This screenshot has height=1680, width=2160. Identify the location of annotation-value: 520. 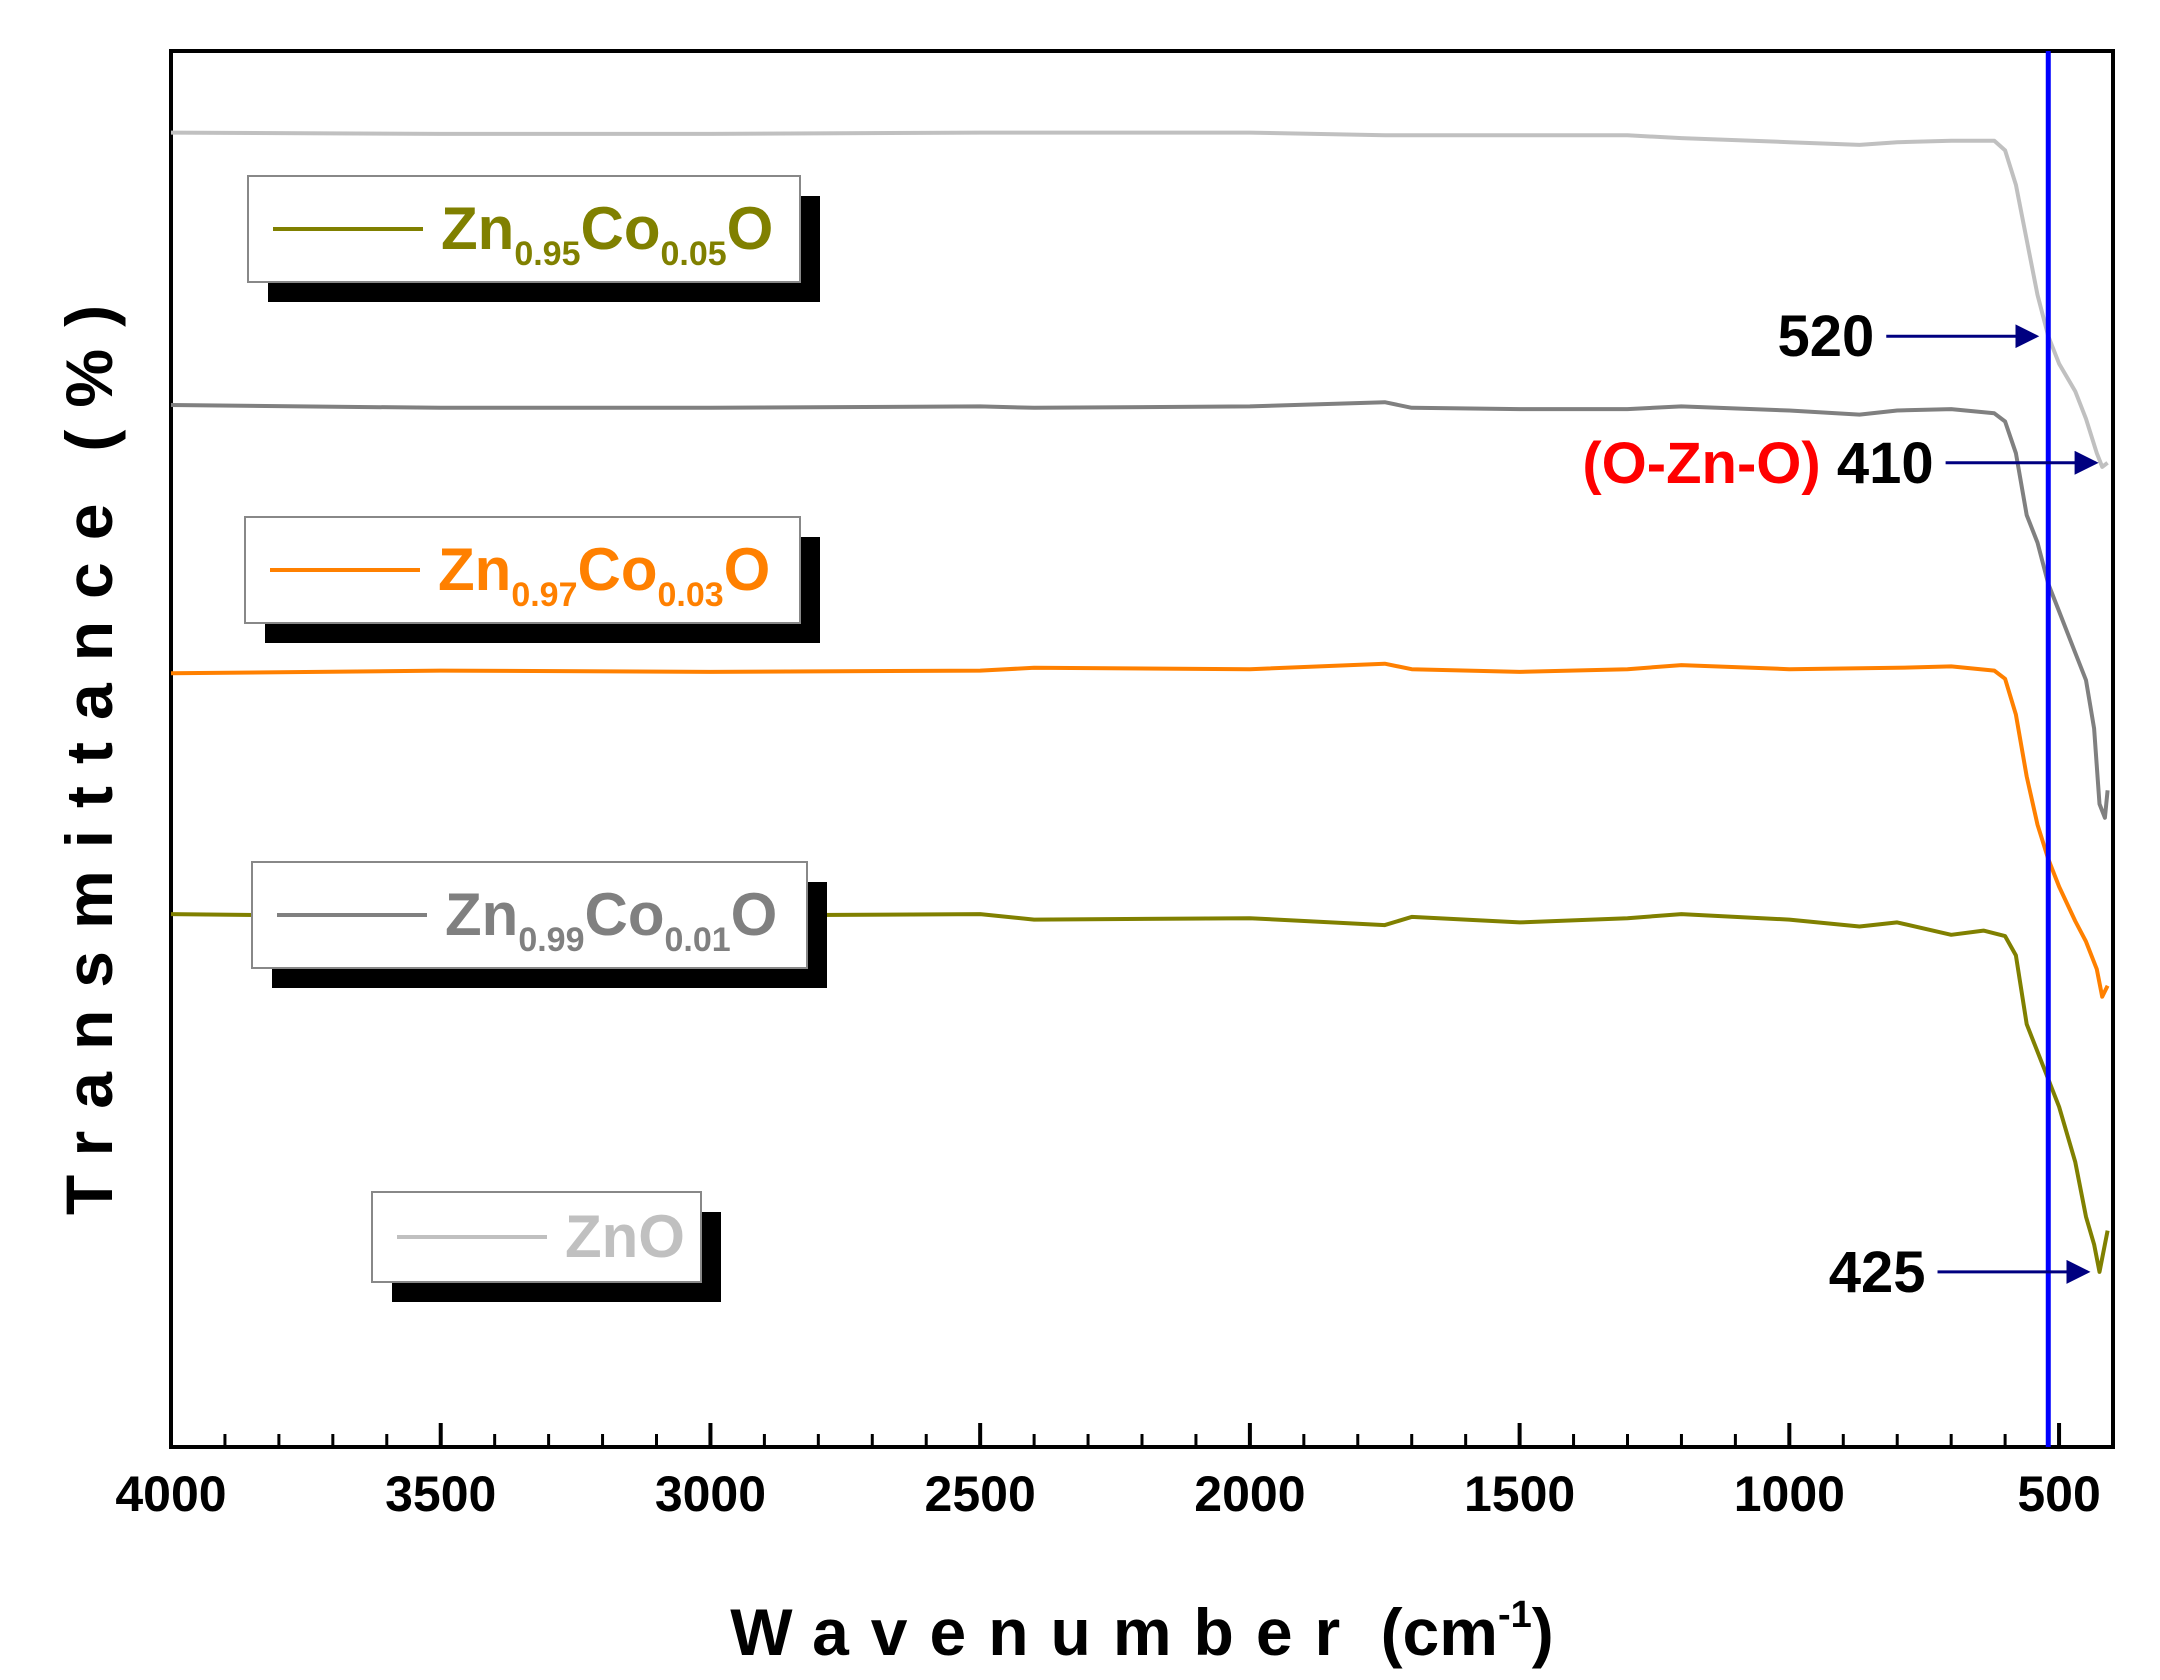
(1825, 336).